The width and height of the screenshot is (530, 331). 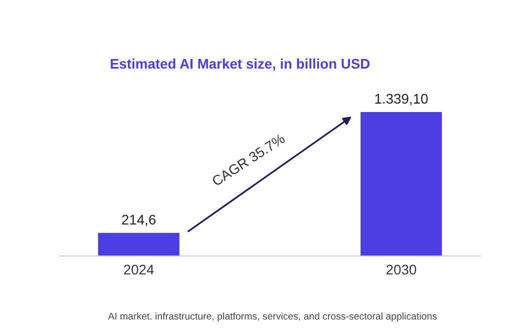 I want to click on text: AI market. infrastructure, platforms, services, and cross-sectoral applications, so click(x=272, y=317).